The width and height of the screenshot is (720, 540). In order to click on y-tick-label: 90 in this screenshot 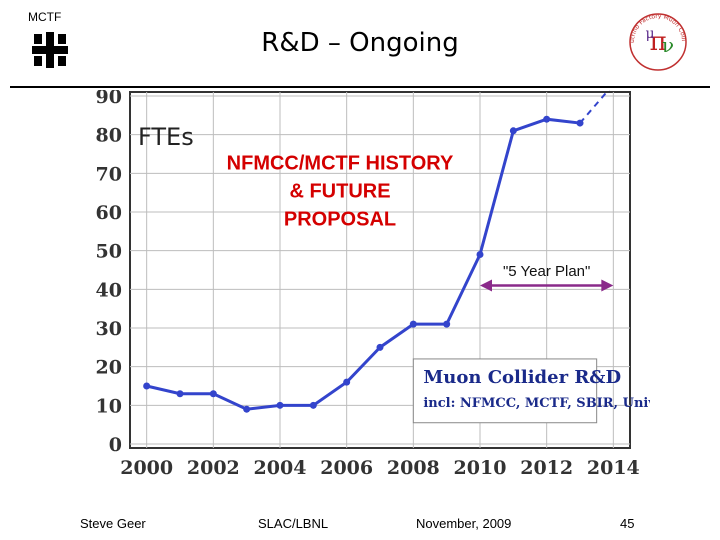, I will do `click(109, 99)`.